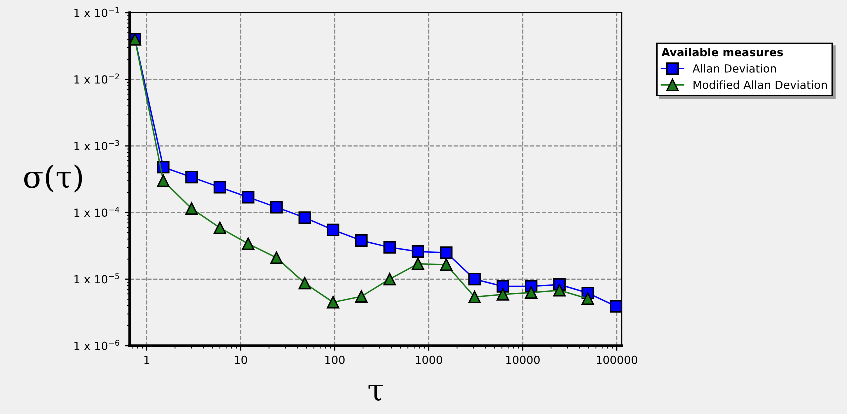 The image size is (847, 414). What do you see at coordinates (335, 360) in the screenshot?
I see `x-tick-label: 100` at bounding box center [335, 360].